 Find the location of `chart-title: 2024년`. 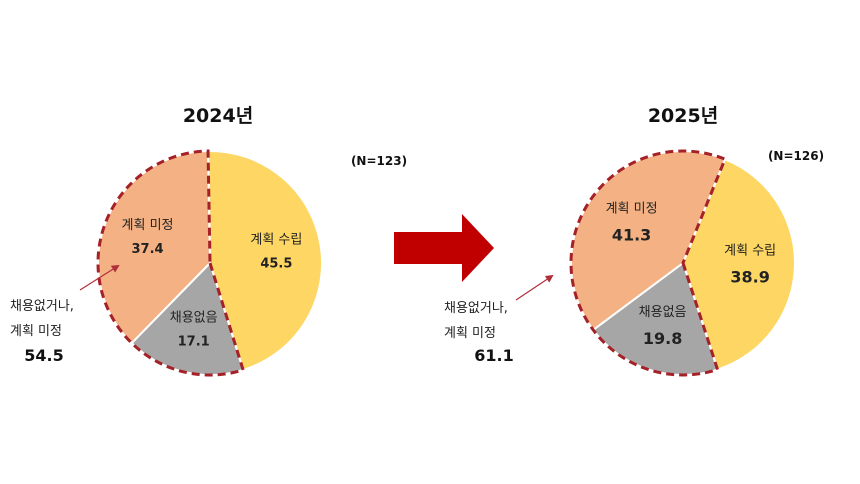

chart-title: 2024년 is located at coordinates (218, 116).